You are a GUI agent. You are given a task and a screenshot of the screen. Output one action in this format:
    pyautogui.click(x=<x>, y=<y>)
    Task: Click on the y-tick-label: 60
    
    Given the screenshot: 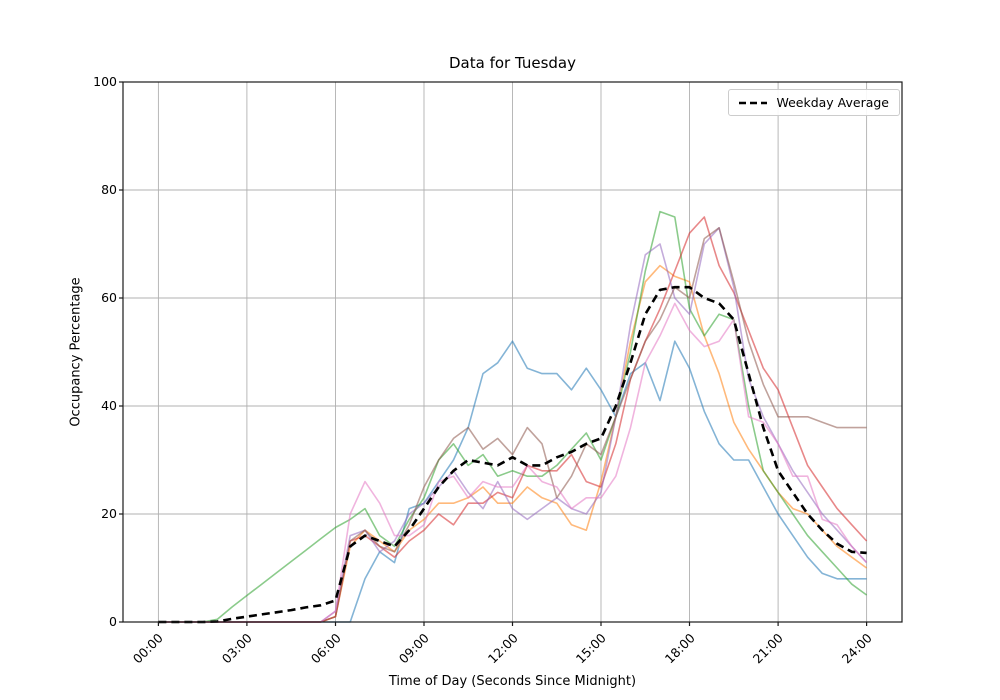 What is the action you would take?
    pyautogui.click(x=109, y=297)
    